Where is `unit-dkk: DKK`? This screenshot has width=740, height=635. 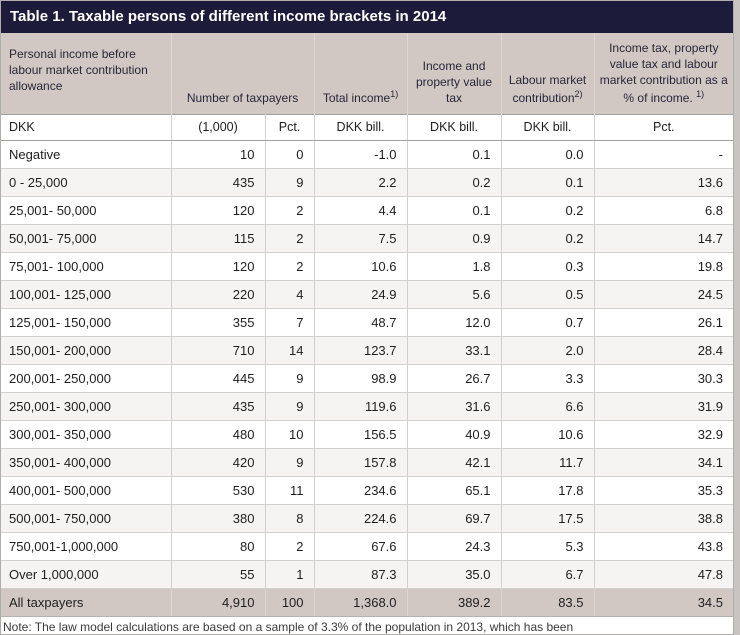 unit-dkk: DKK is located at coordinates (86, 127).